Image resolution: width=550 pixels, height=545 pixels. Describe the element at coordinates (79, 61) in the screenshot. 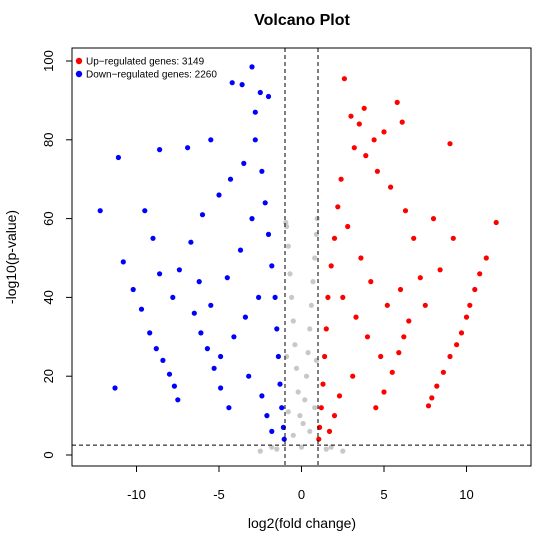

I see `legend-up-marker` at that location.